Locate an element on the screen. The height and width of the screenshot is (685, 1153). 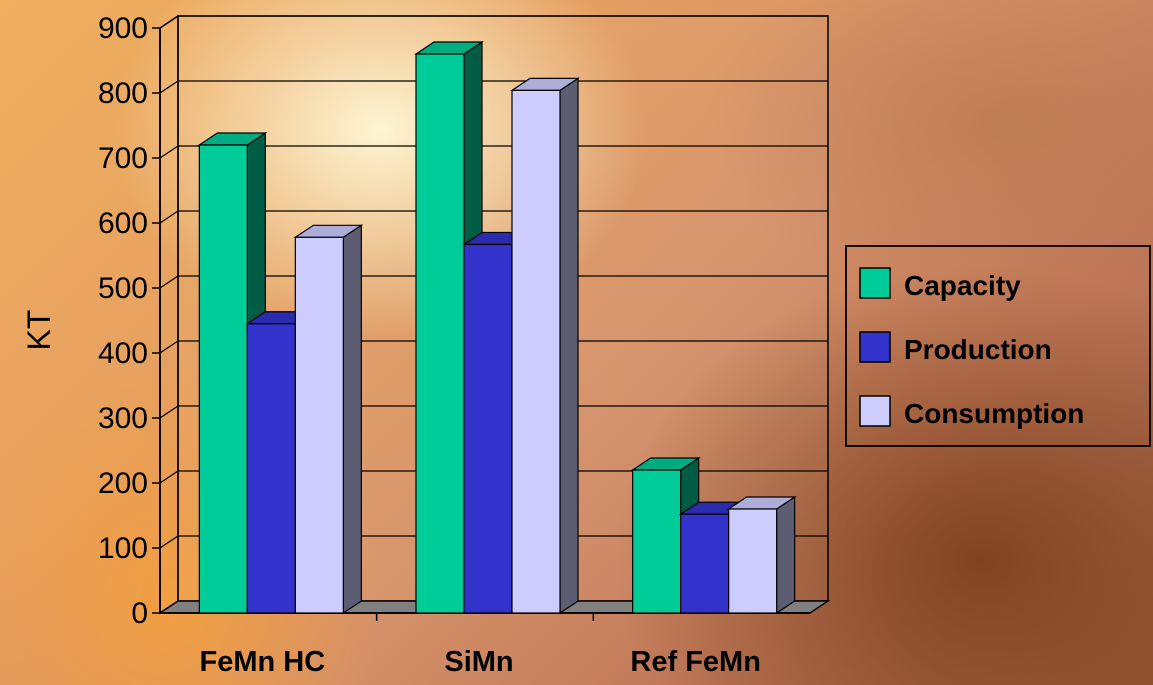
y-tick-label: 800 is located at coordinates (123, 93).